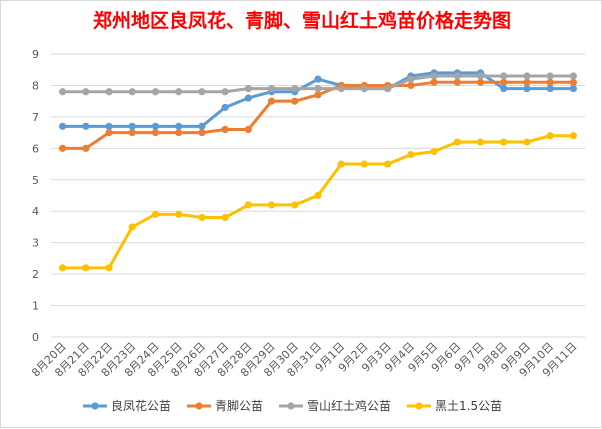  I want to click on y-tick-label: 9, so click(35, 54).